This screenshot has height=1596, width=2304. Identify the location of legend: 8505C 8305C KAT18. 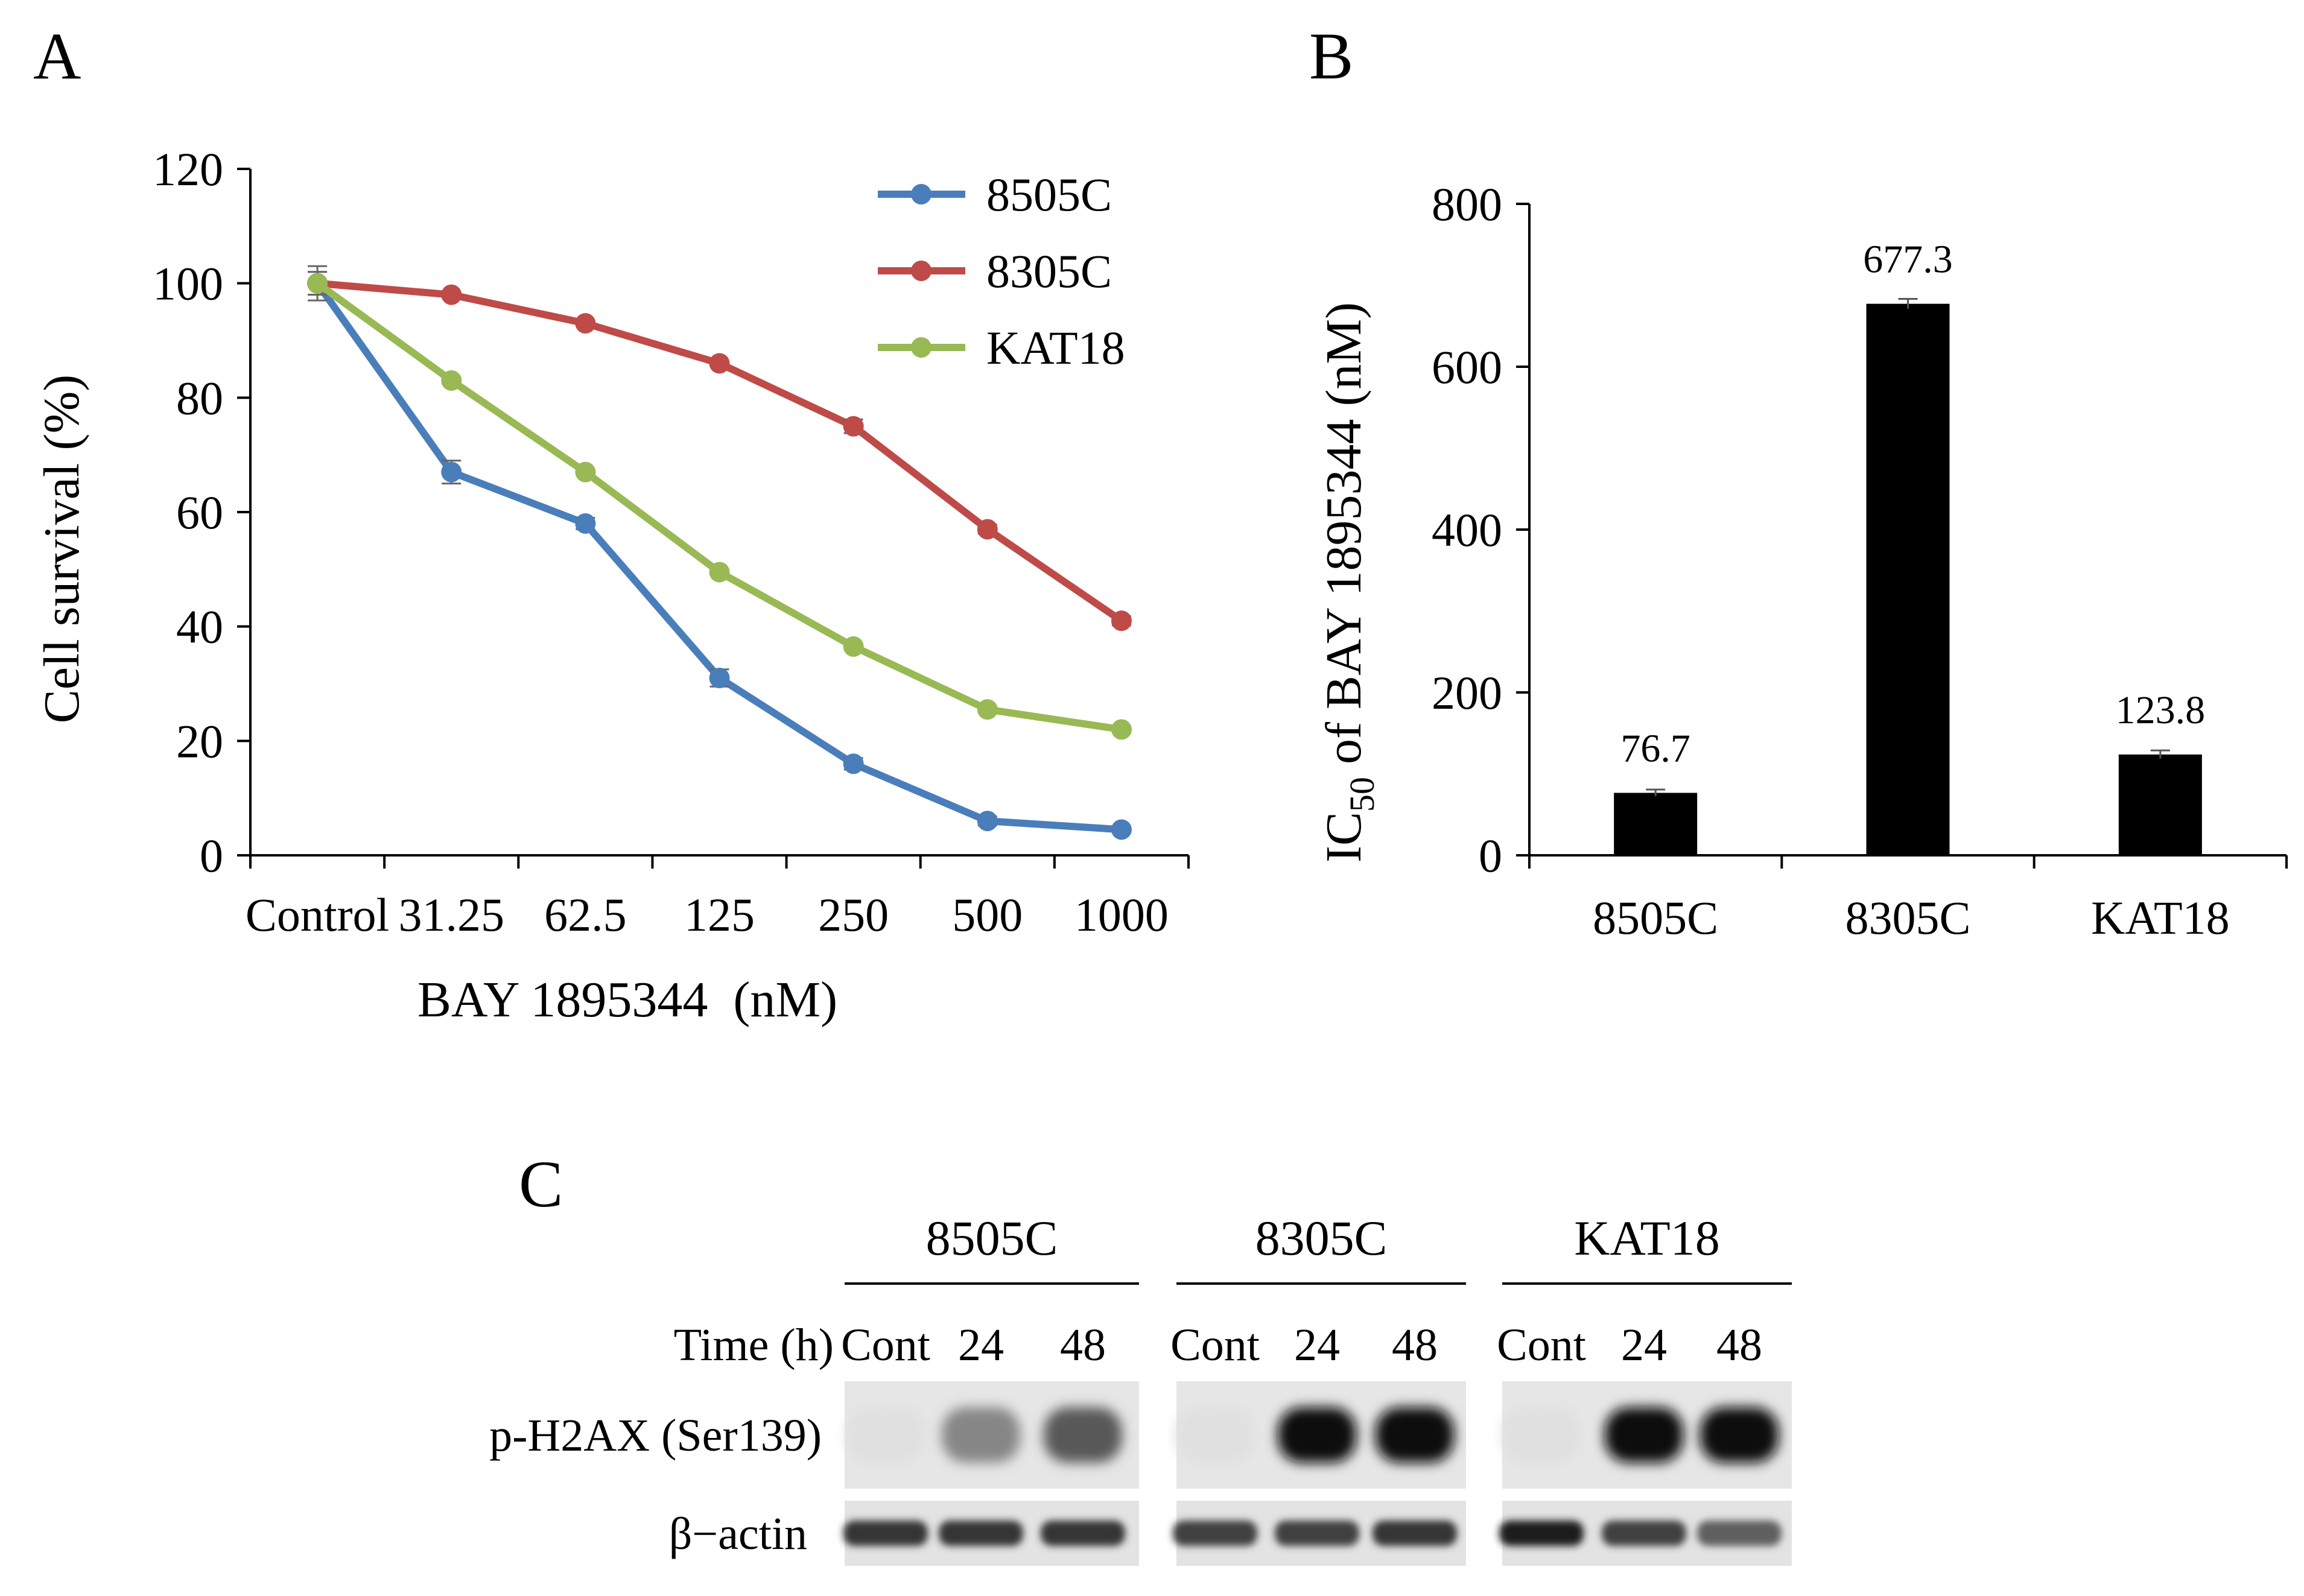
(1001, 271).